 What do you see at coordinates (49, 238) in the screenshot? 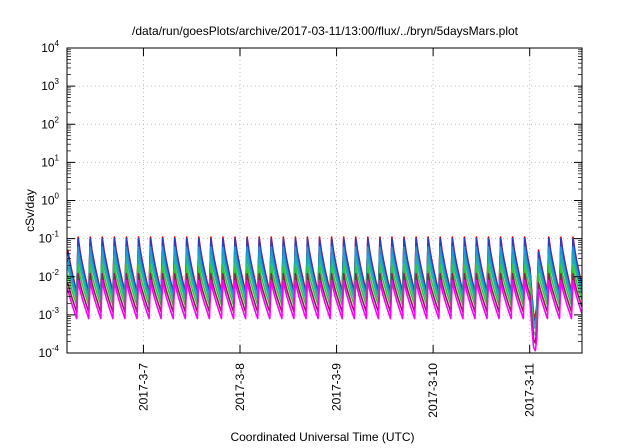
I see `y-tick-label: 10⁻¹` at bounding box center [49, 238].